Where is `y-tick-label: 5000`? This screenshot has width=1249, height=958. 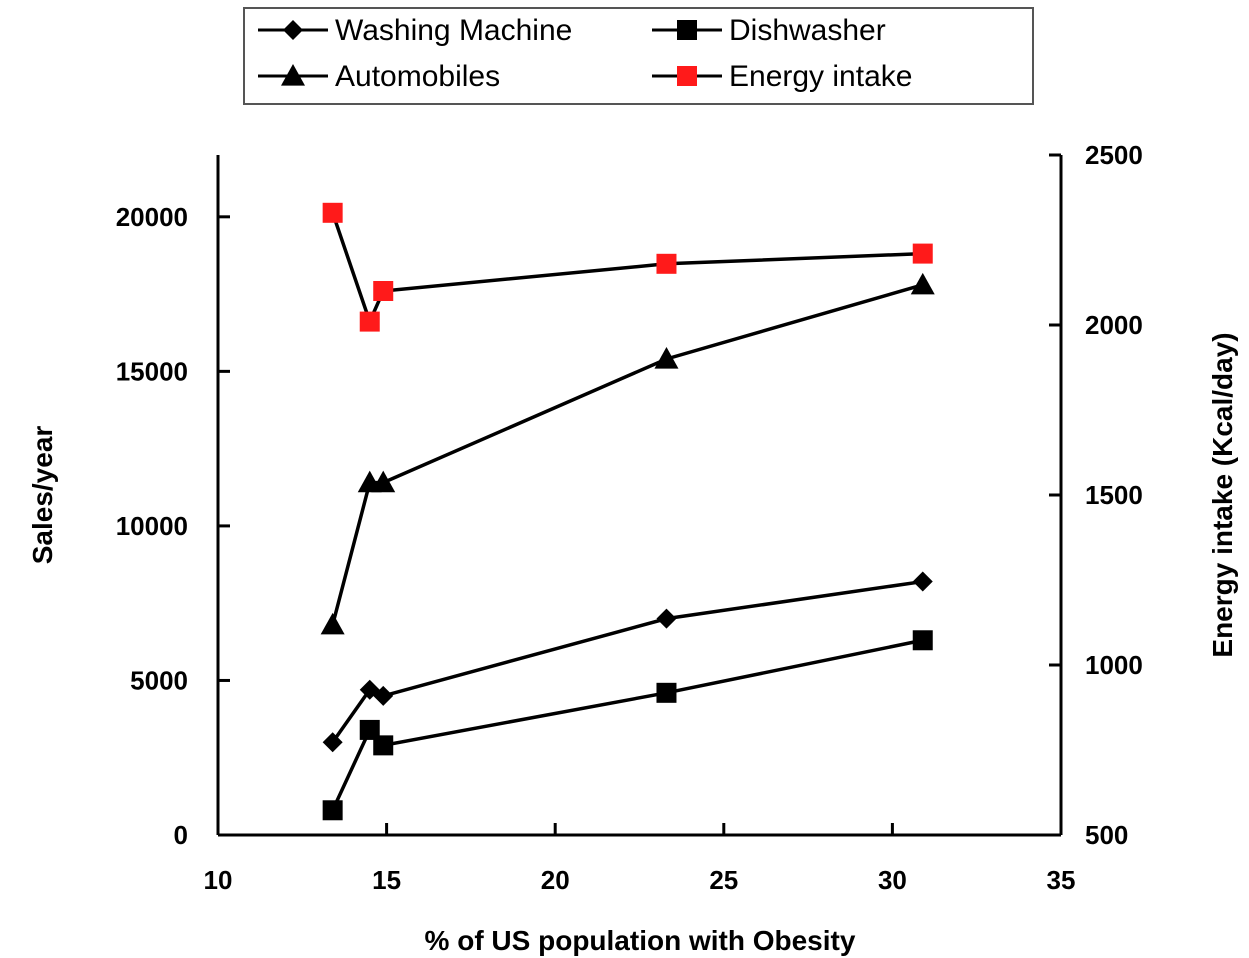 y-tick-label: 5000 is located at coordinates (159, 680).